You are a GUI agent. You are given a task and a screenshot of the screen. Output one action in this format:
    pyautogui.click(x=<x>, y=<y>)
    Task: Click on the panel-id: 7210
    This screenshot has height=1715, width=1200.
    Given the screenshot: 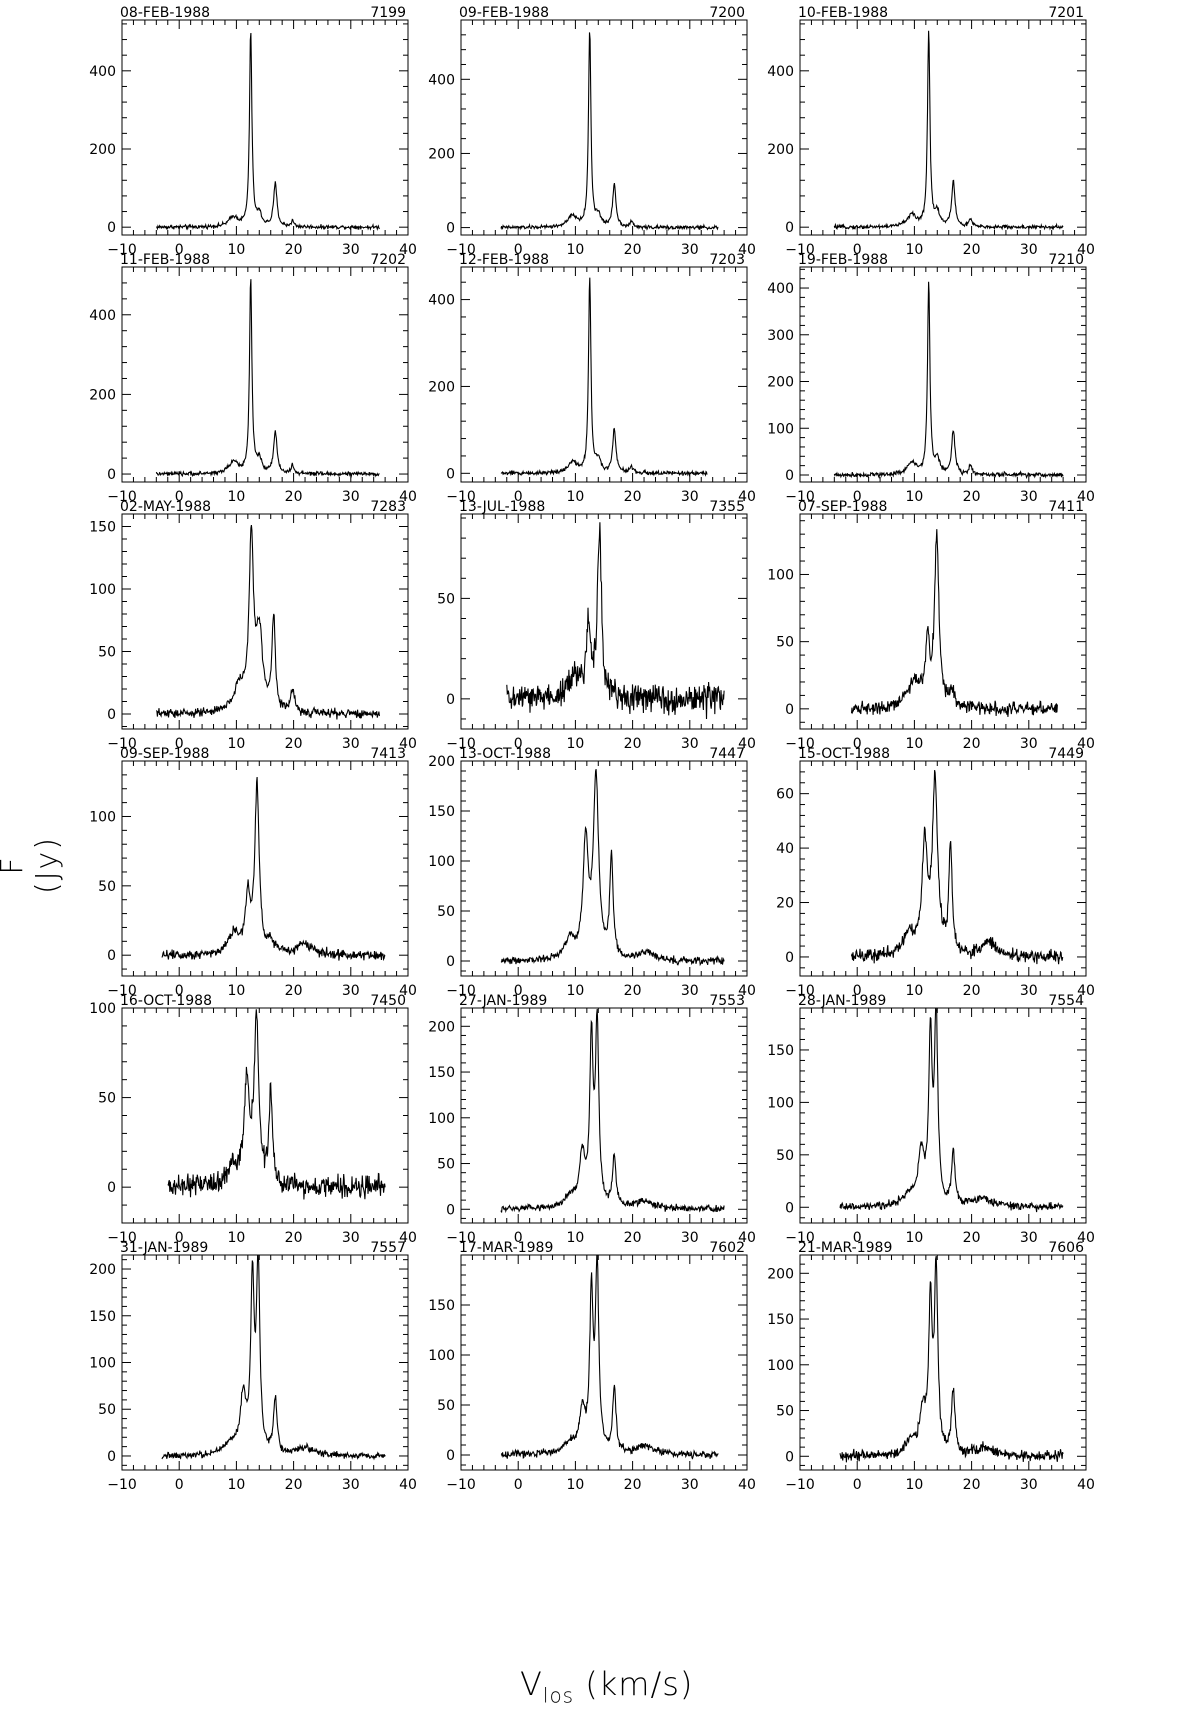 What is the action you would take?
    pyautogui.click(x=1066, y=260)
    